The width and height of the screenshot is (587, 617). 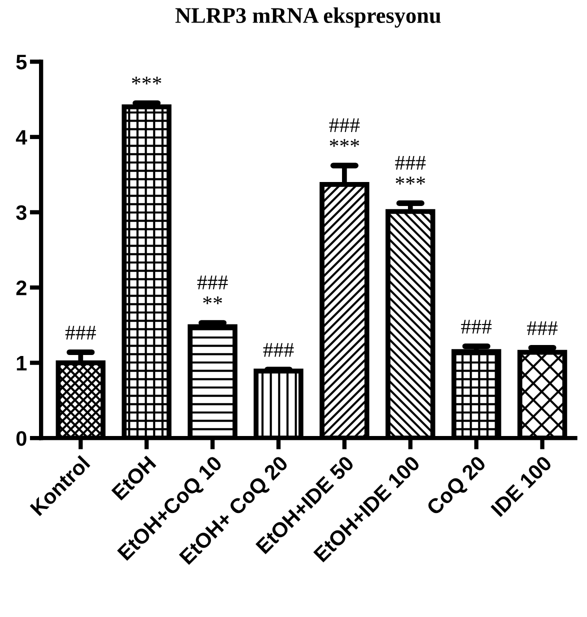 What do you see at coordinates (308, 17) in the screenshot?
I see `chart-title: NLRP3 mRNA ekspresyonu` at bounding box center [308, 17].